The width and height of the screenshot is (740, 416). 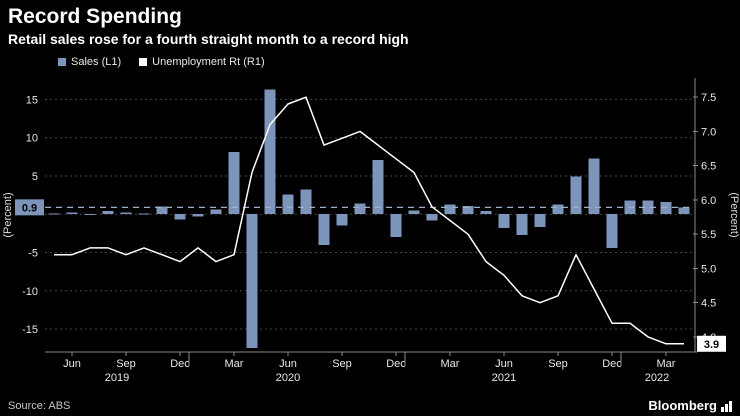 I want to click on left-tick-label: 15, so click(x=32, y=100).